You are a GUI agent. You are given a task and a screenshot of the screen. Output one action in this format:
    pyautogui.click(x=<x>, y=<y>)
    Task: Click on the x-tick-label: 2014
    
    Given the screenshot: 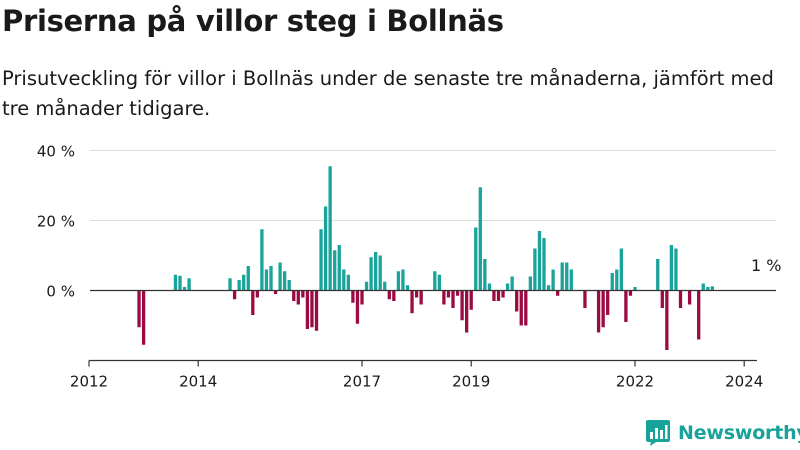 What is the action you would take?
    pyautogui.click(x=198, y=382)
    